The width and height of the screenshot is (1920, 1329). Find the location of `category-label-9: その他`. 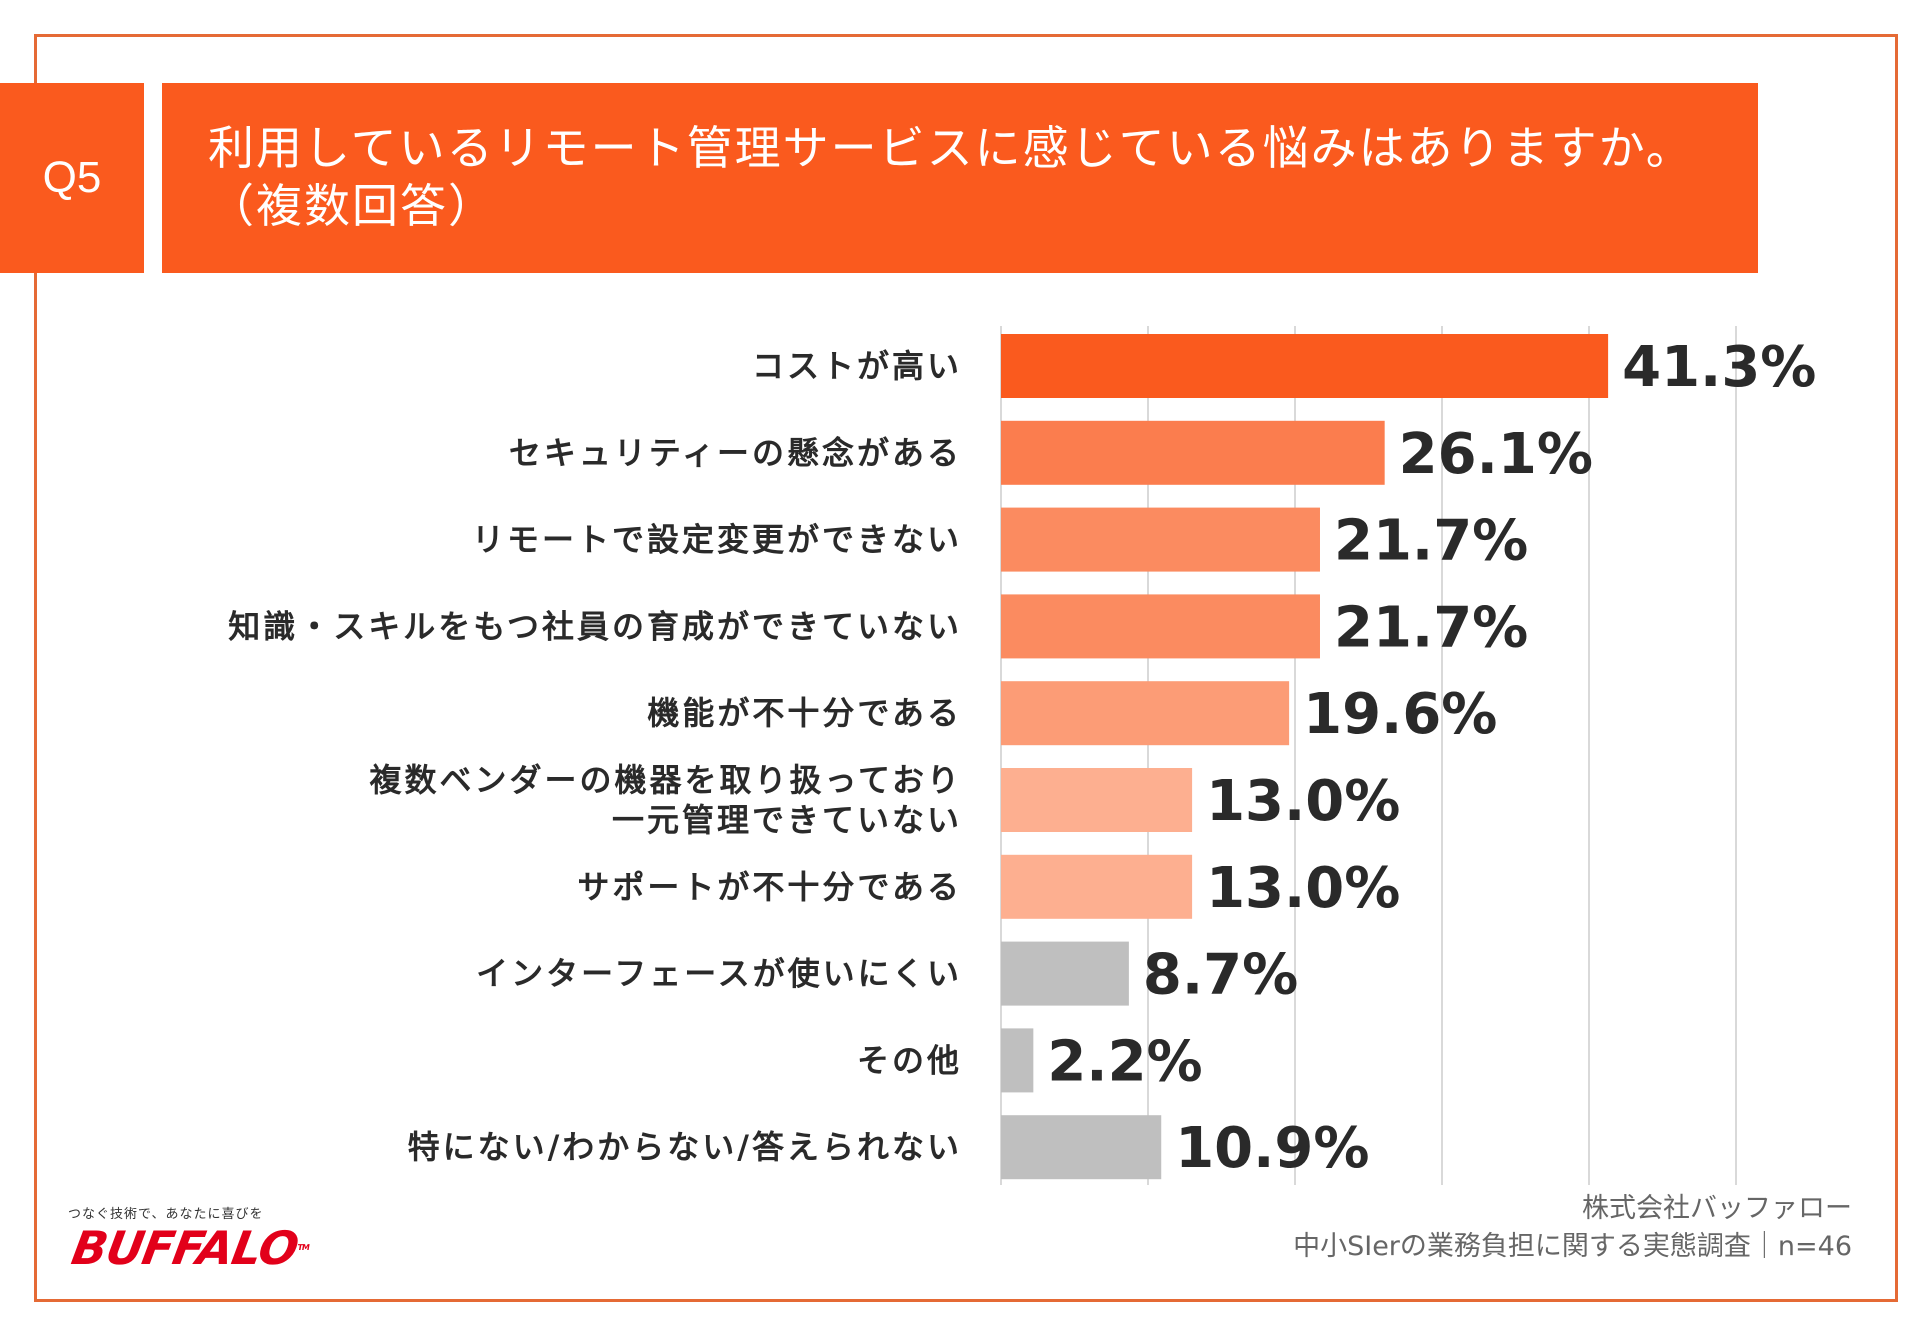

category-label-9: その他 is located at coordinates (909, 1060).